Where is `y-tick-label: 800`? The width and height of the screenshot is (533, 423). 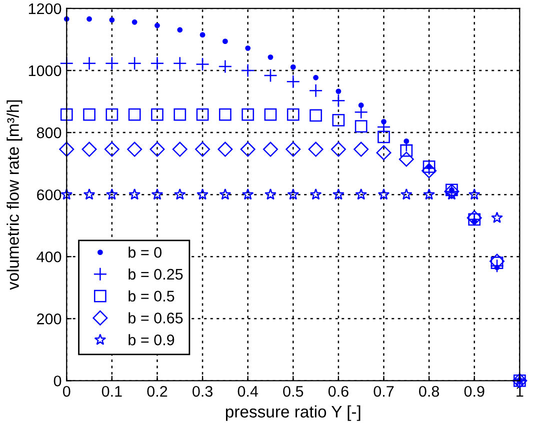
y-tick-label: 800 is located at coordinates (49, 132).